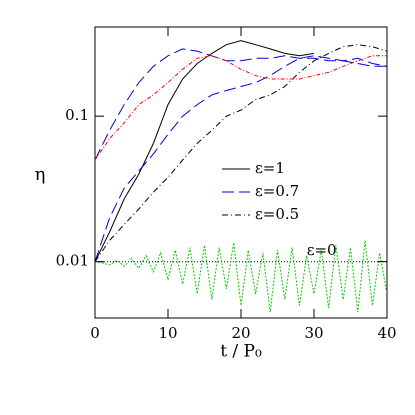 This screenshot has width=415, height=415. Describe the element at coordinates (270, 168) in the screenshot. I see `legend-label: ε=1` at that location.